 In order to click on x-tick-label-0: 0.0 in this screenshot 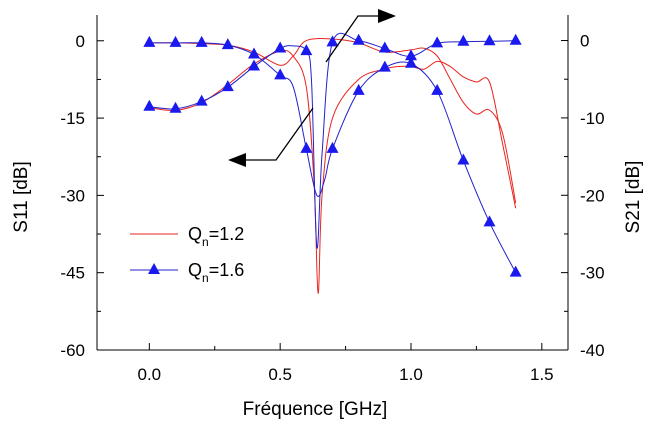, I will do `click(150, 374)`.